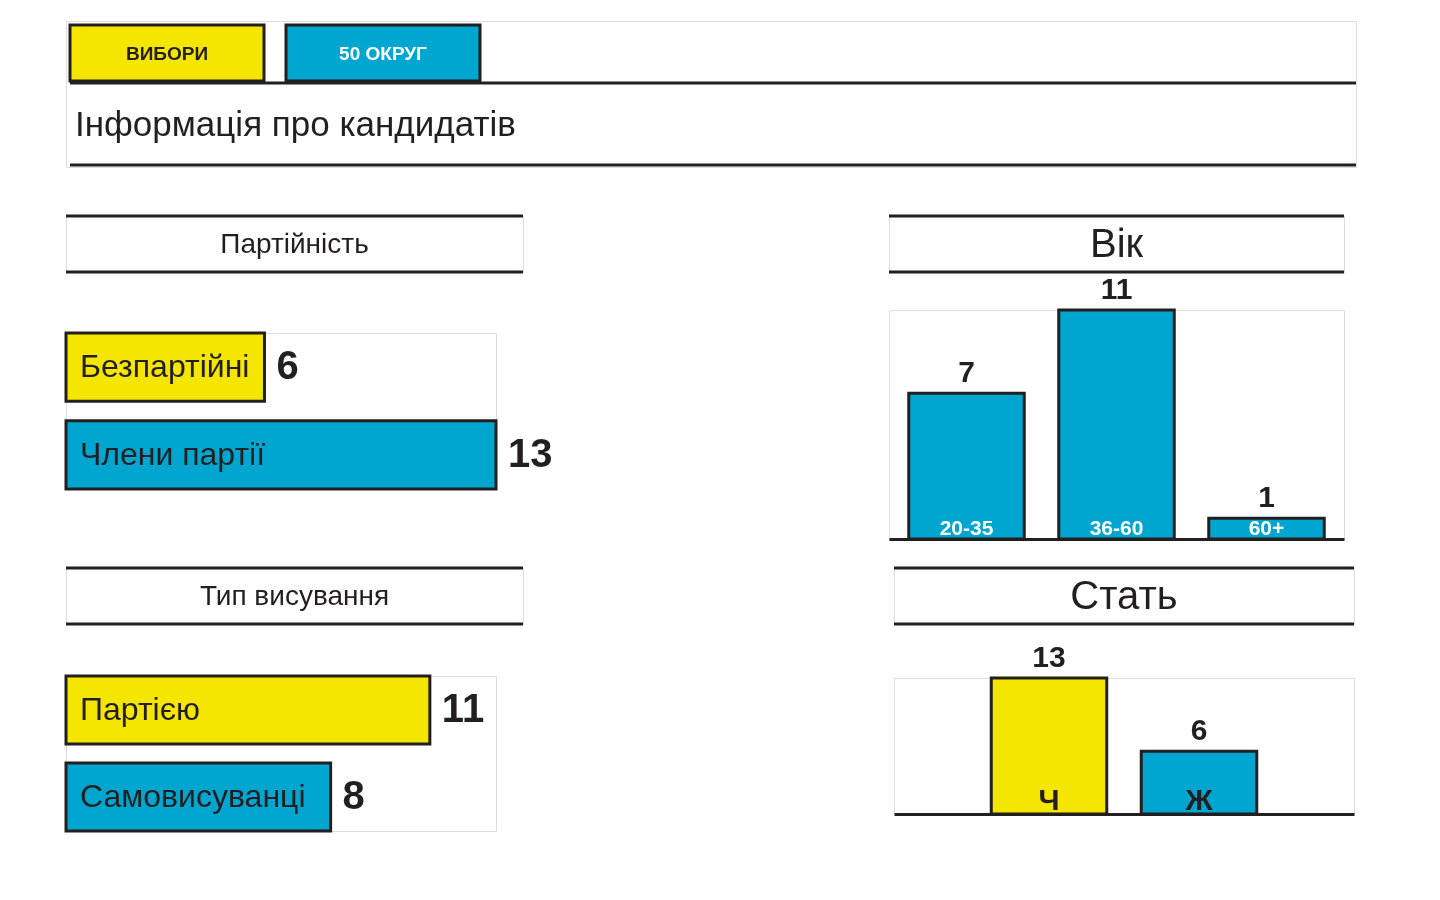 The height and width of the screenshot is (900, 1440). Describe the element at coordinates (966, 527) in the screenshot. I see `x-tick-label: 20-35` at that location.